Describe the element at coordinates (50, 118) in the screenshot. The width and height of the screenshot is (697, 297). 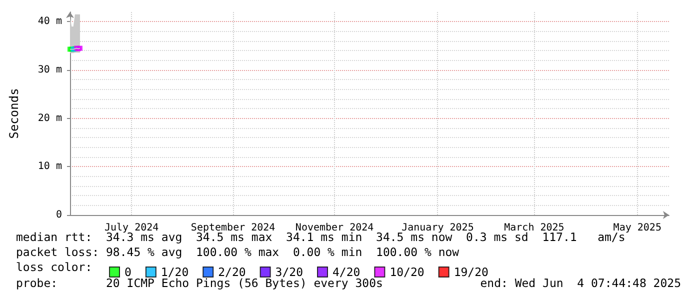
I see `y-tick-label: 20 m` at that location.